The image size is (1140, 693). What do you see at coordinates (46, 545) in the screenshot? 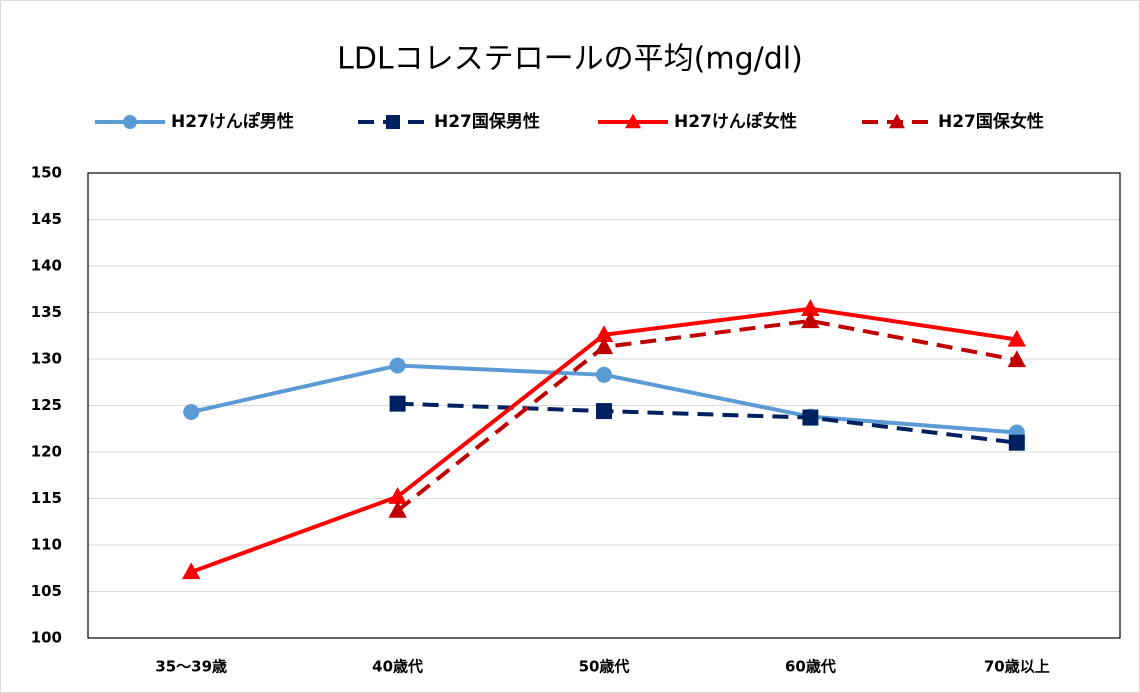
I see `y-tick-label: 110` at bounding box center [46, 545].